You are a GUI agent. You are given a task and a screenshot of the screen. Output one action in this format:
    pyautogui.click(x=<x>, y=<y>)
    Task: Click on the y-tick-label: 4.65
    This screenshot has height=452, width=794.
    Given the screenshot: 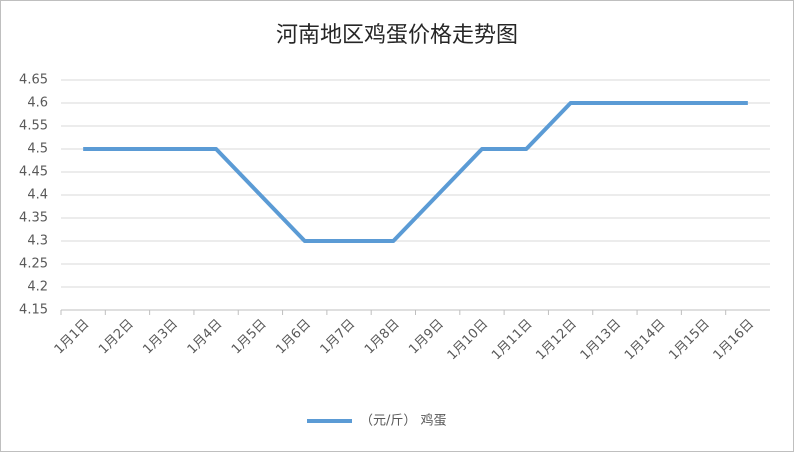 What is the action you would take?
    pyautogui.click(x=33, y=80)
    